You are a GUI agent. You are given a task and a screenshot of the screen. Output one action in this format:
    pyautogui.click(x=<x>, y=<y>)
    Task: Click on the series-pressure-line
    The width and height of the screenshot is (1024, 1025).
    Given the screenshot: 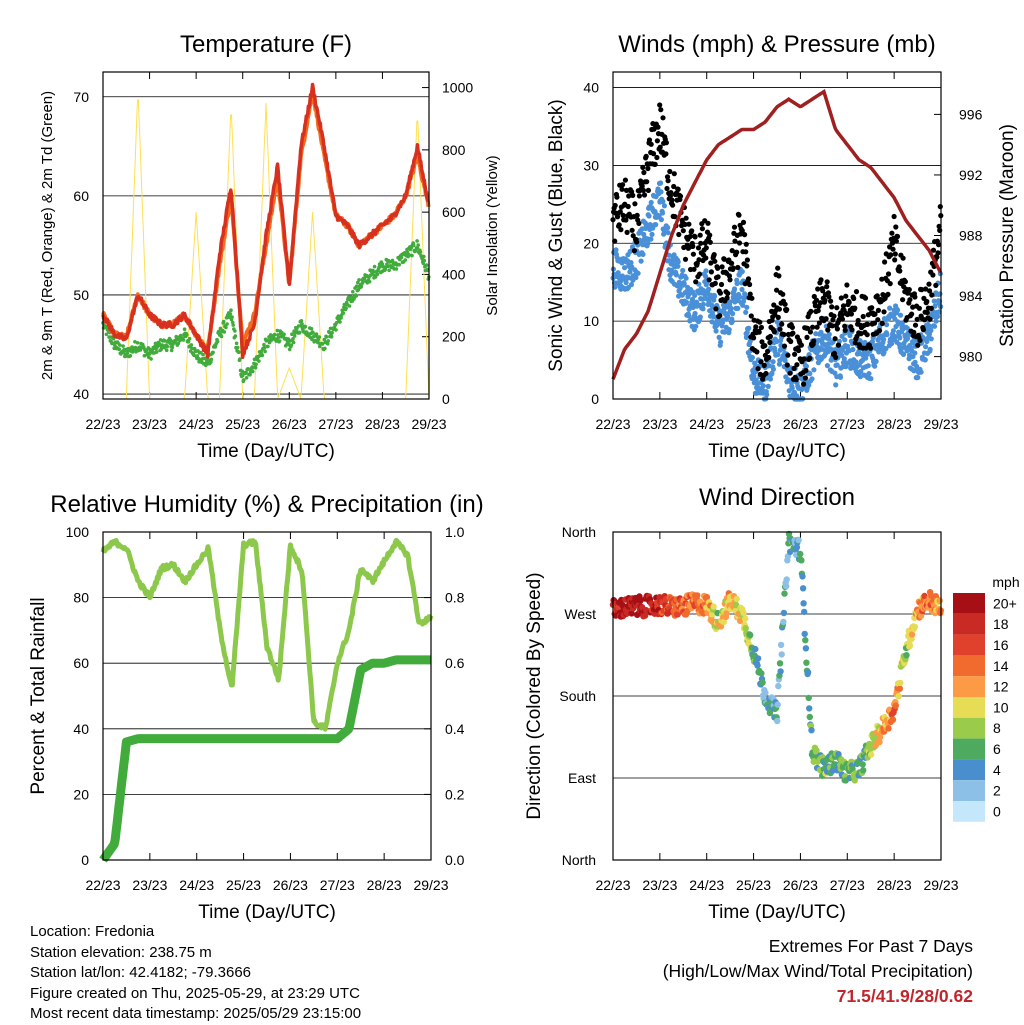 What is the action you would take?
    pyautogui.click(x=777, y=234)
    